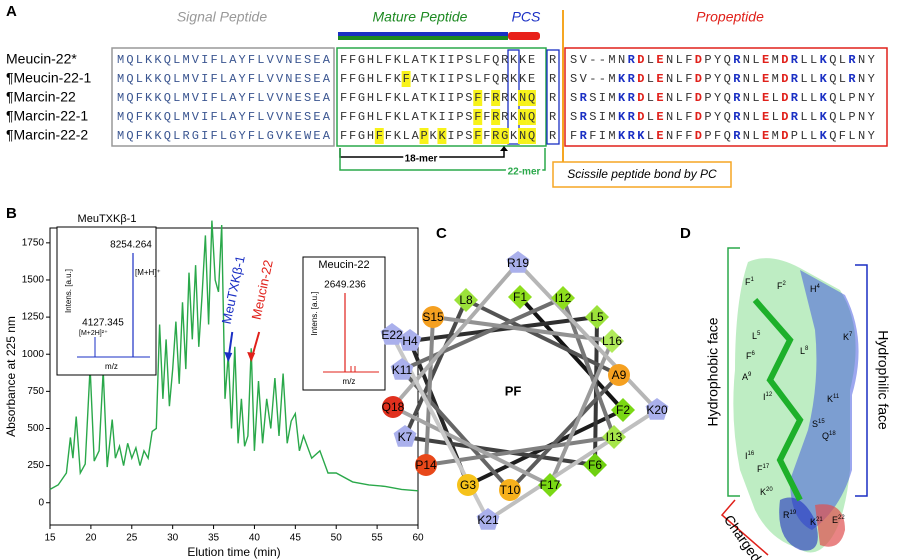 The image size is (897, 560). What do you see at coordinates (344, 323) in the screenshot?
I see `inset-frame` at bounding box center [344, 323].